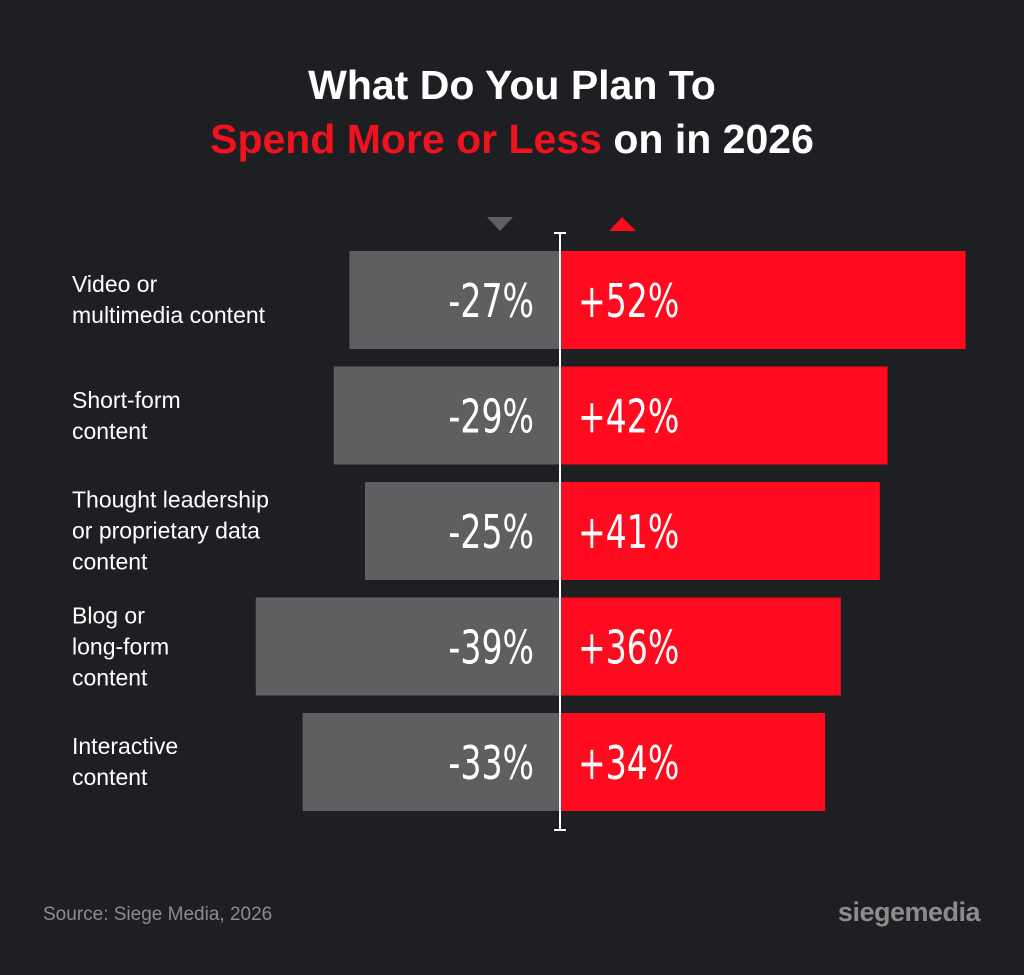  Describe the element at coordinates (628, 302) in the screenshot. I see `data-label-more: +52%` at that location.